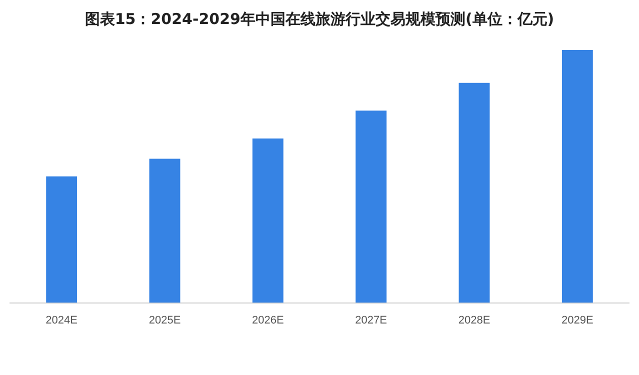 This screenshot has height=375, width=639. Describe the element at coordinates (320, 19) in the screenshot. I see `chart-title: 图表15：2024-2029年中国在线旅游行业交易规模预测(单位：亿元)` at that location.